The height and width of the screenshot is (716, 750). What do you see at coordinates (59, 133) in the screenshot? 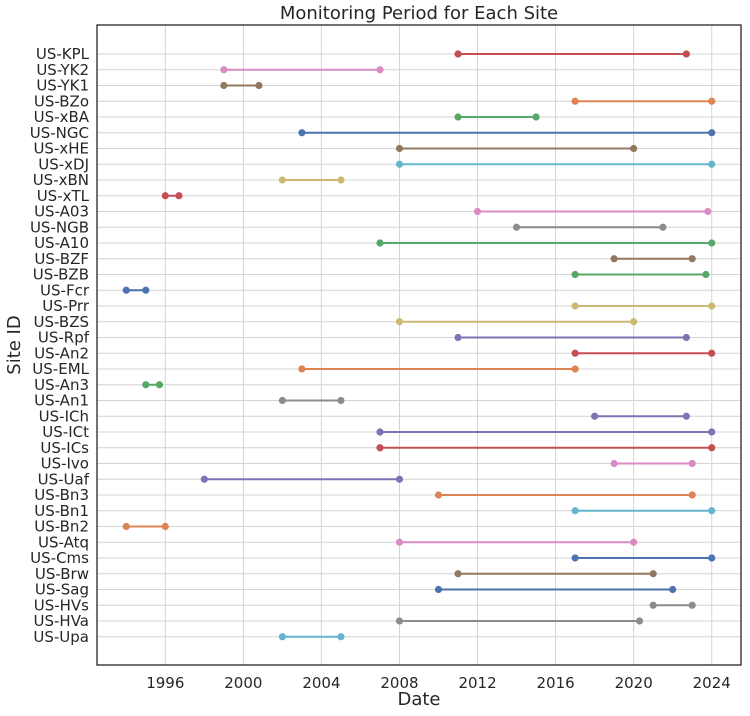
I see `y-tick-label: US-NGC` at bounding box center [59, 133].